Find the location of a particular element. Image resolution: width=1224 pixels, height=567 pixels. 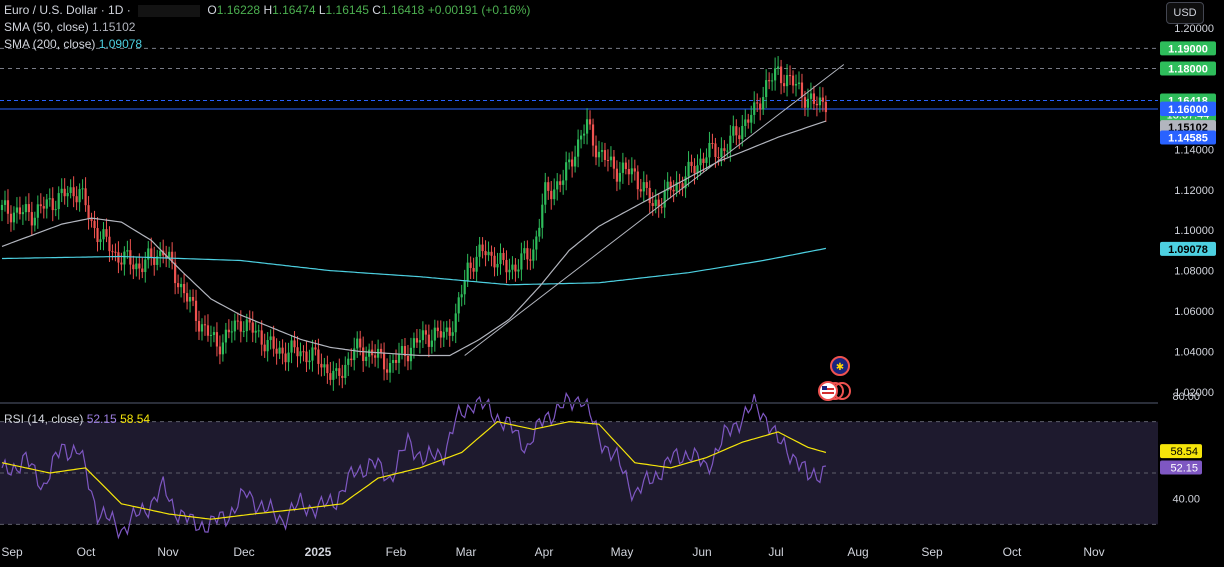

event-markers: ✱ is located at coordinates (834, 378).